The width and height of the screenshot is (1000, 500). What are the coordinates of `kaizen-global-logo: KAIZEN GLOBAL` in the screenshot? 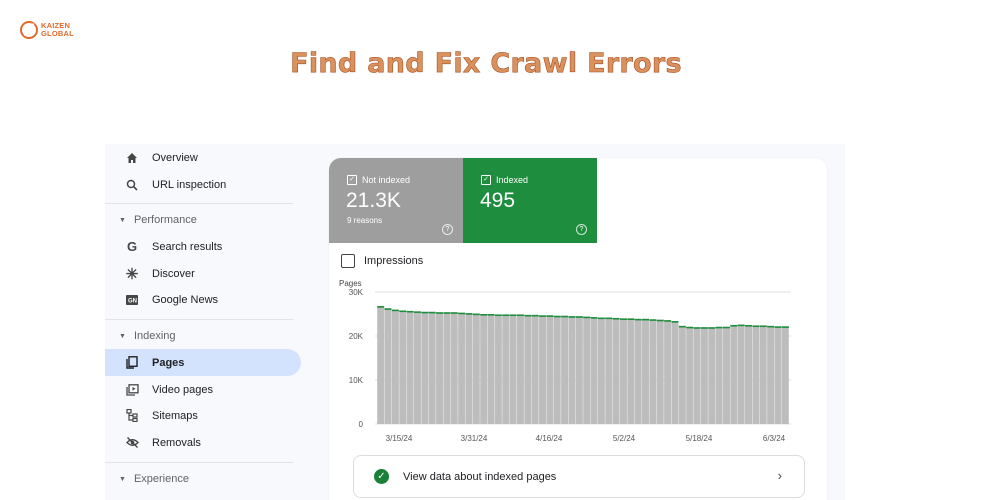 It's located at (47, 30).